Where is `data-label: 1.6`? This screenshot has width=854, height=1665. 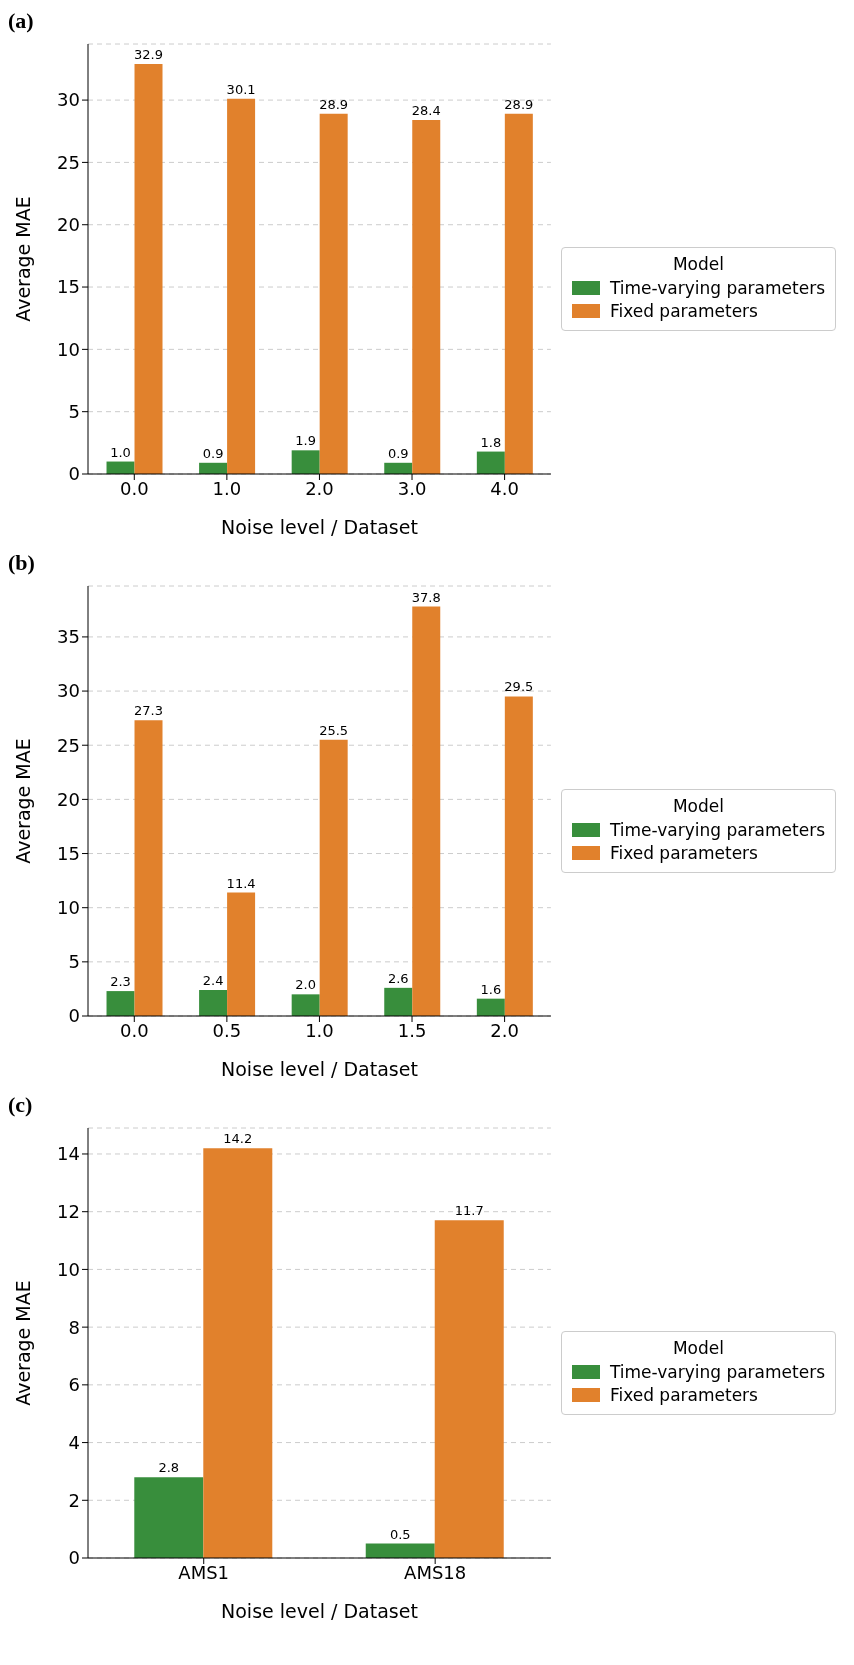
data-label: 1.6 is located at coordinates (491, 989).